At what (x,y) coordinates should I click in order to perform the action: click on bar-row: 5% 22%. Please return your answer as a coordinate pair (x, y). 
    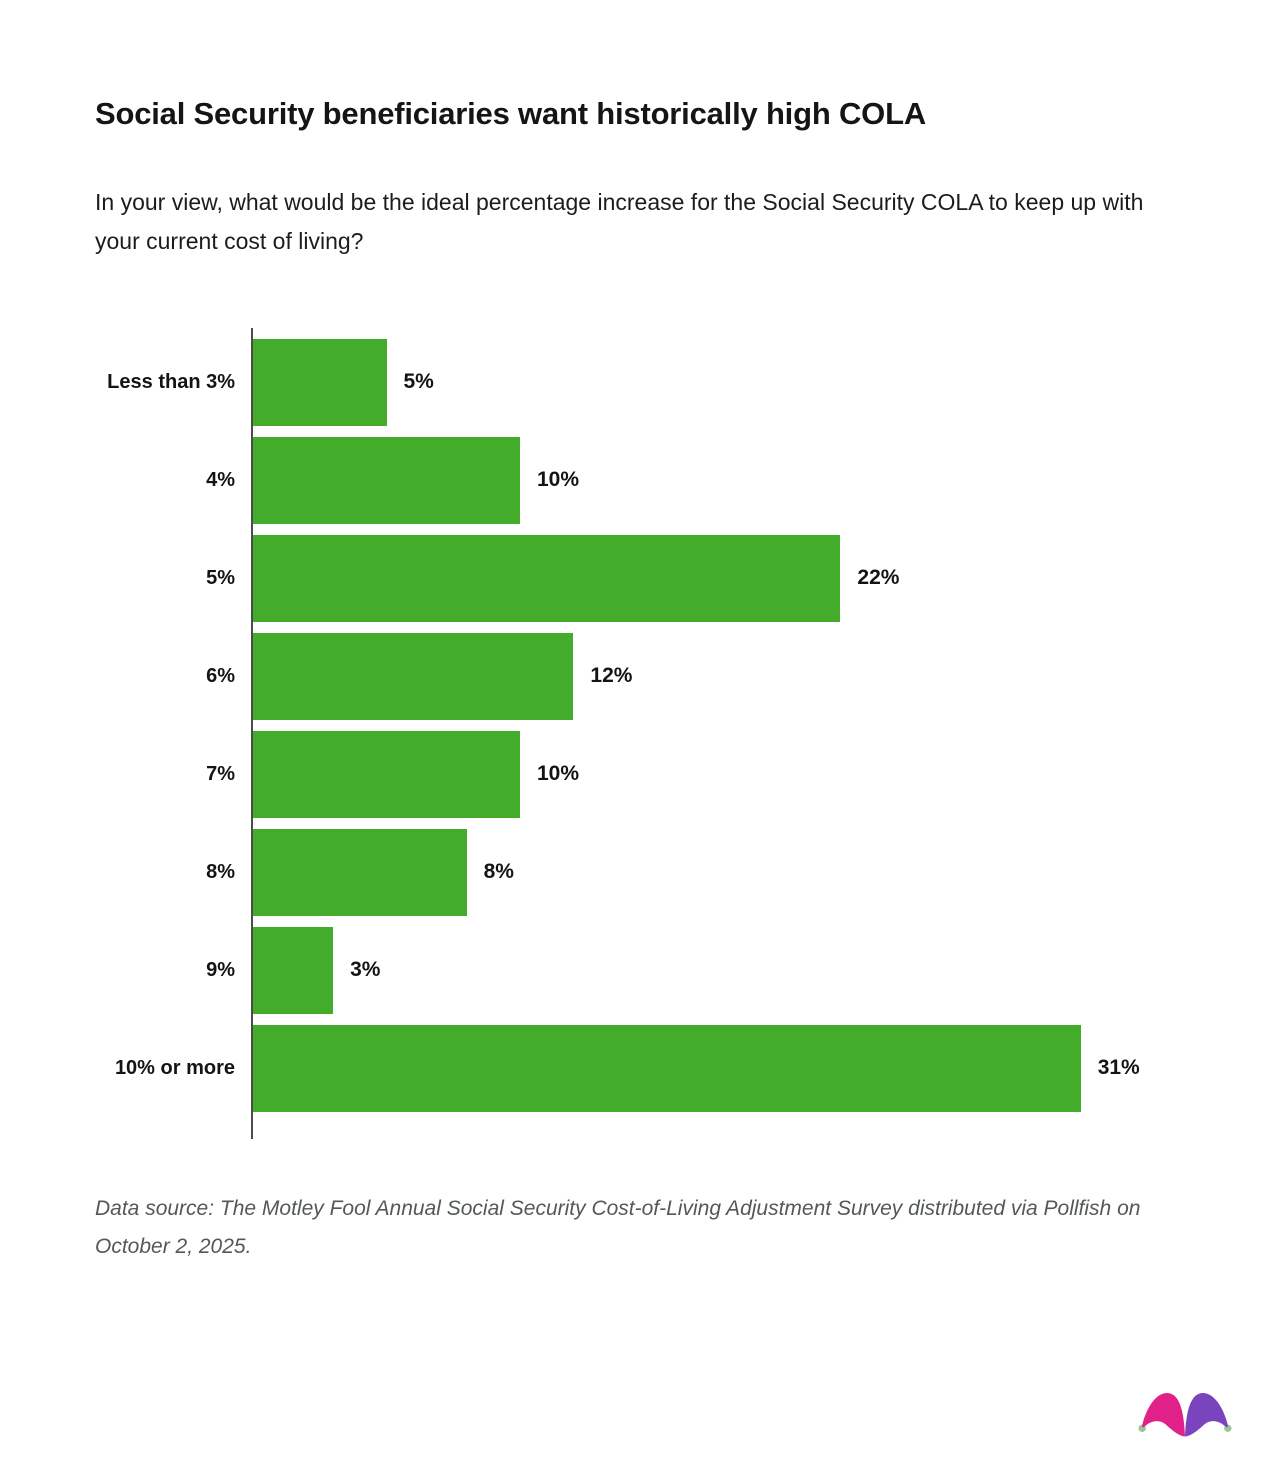
    Looking at the image, I should click on (672, 578).